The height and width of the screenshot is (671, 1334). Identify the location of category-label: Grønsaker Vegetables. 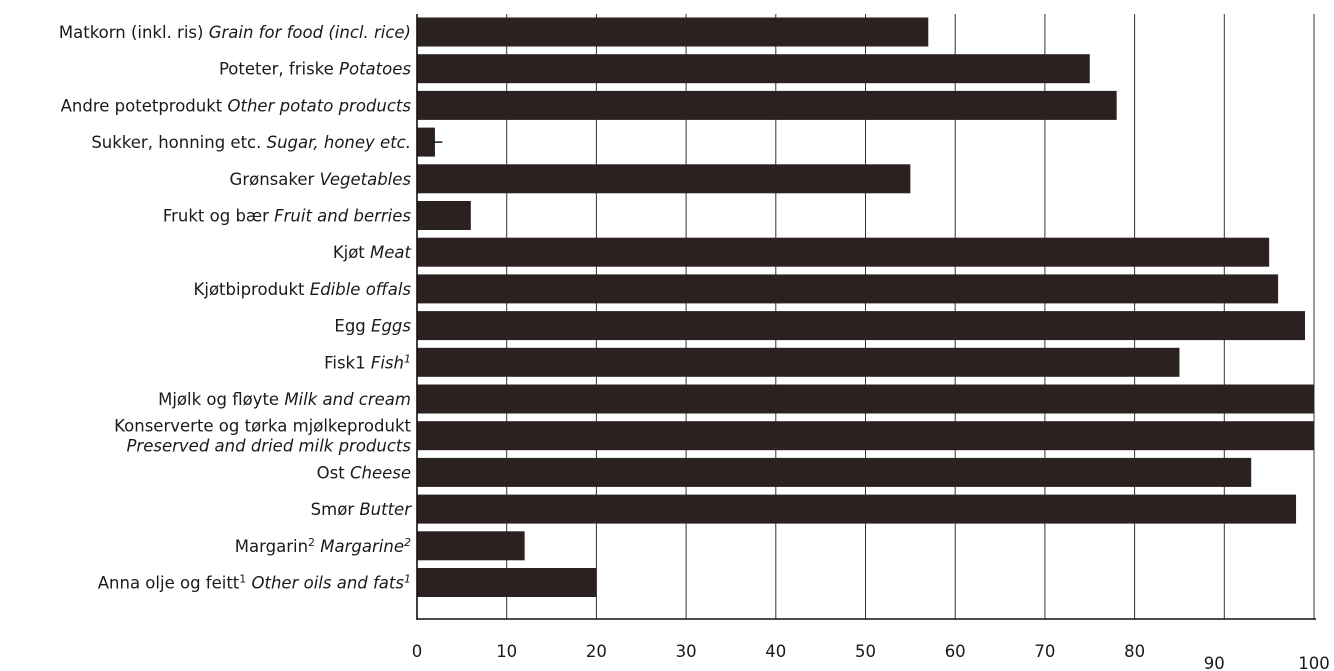
(321, 179).